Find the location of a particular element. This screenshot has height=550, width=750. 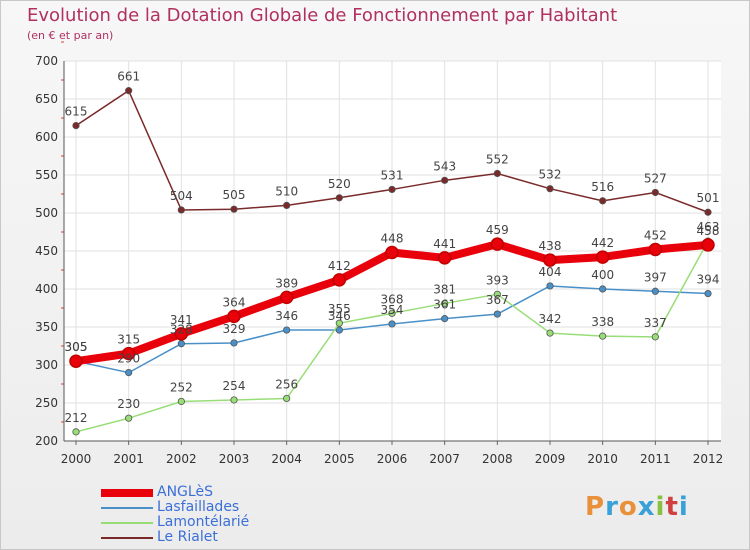

data-label-lamont-lari-: 256 is located at coordinates (286, 384).